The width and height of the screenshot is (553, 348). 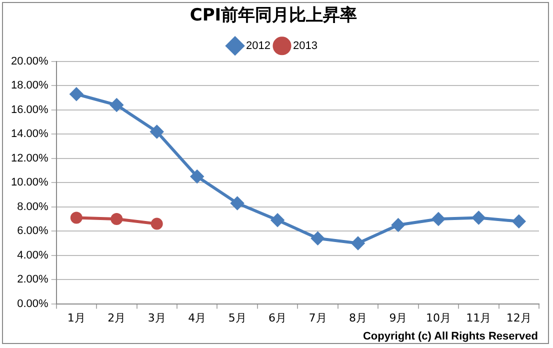 What do you see at coordinates (29, 134) in the screenshot?
I see `y-tick-label: 14.00%` at bounding box center [29, 134].